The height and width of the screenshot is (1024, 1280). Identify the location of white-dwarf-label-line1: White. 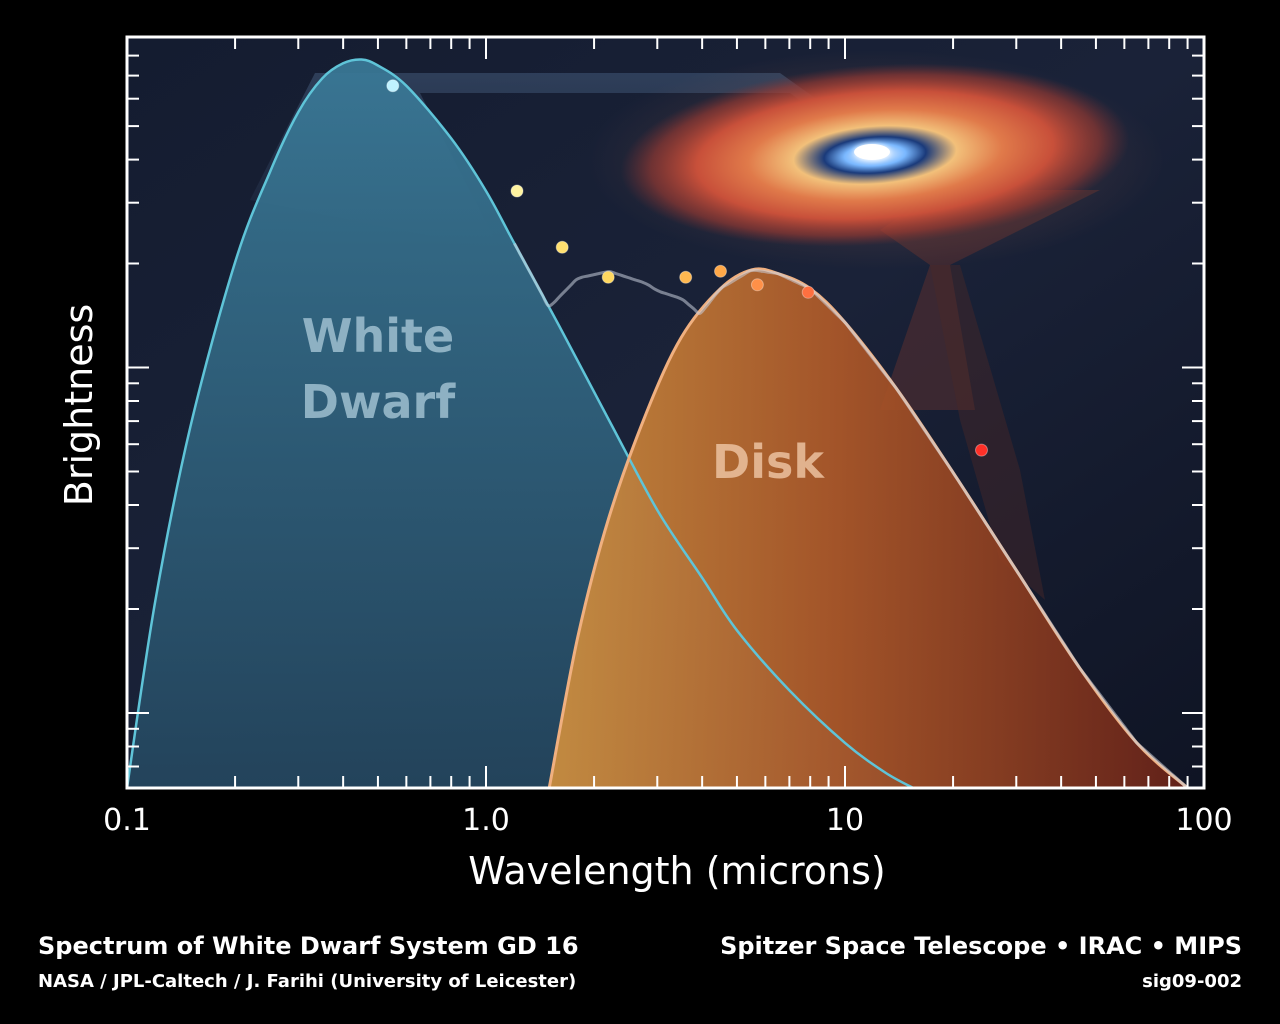
(378, 336).